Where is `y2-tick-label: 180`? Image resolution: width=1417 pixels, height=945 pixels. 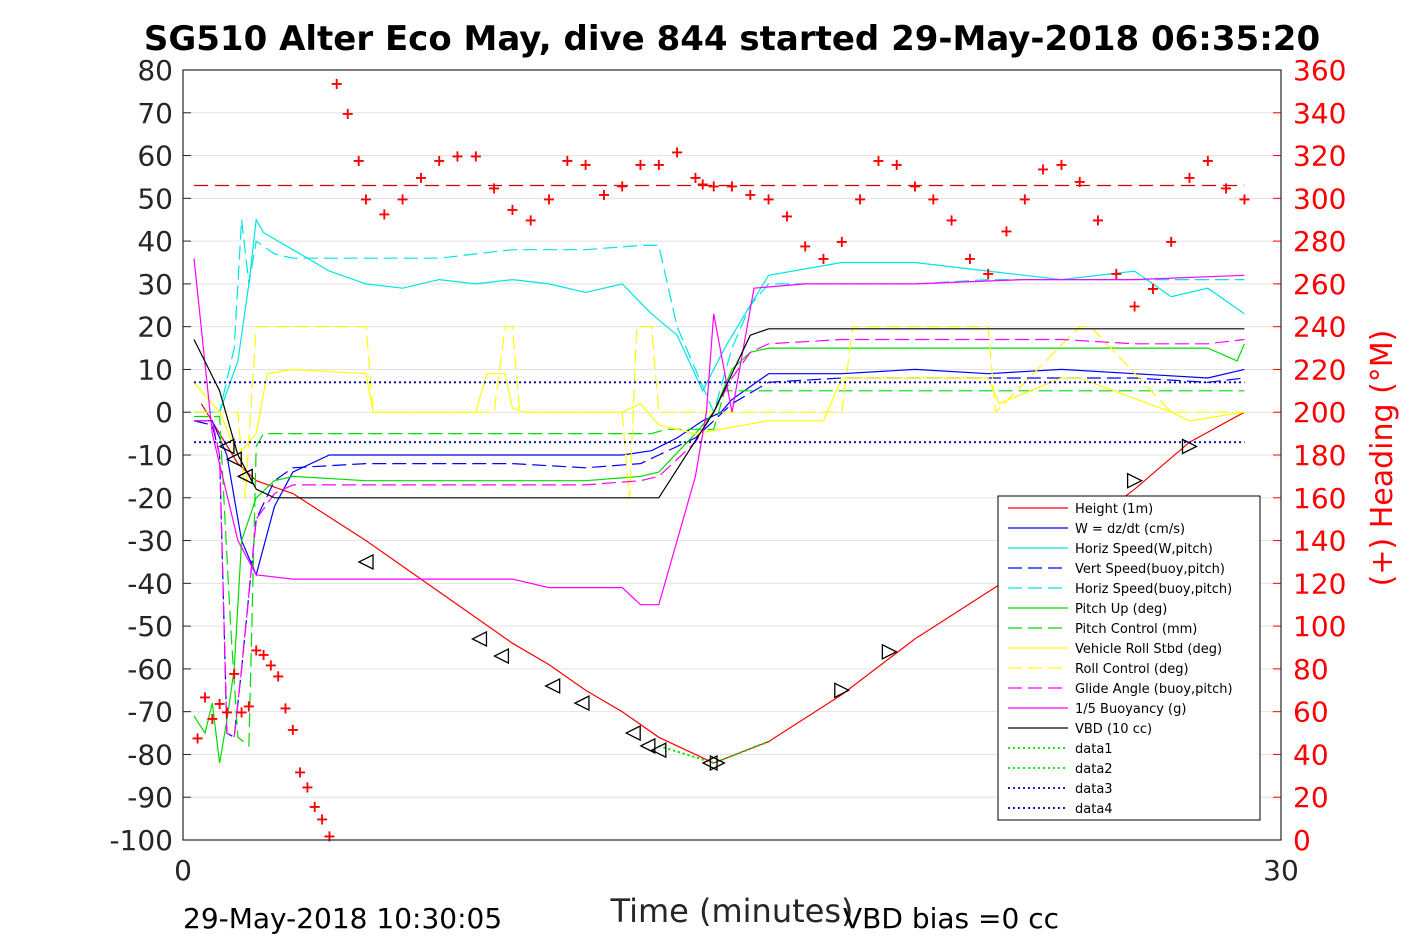
y2-tick-label: 180 is located at coordinates (1319, 455).